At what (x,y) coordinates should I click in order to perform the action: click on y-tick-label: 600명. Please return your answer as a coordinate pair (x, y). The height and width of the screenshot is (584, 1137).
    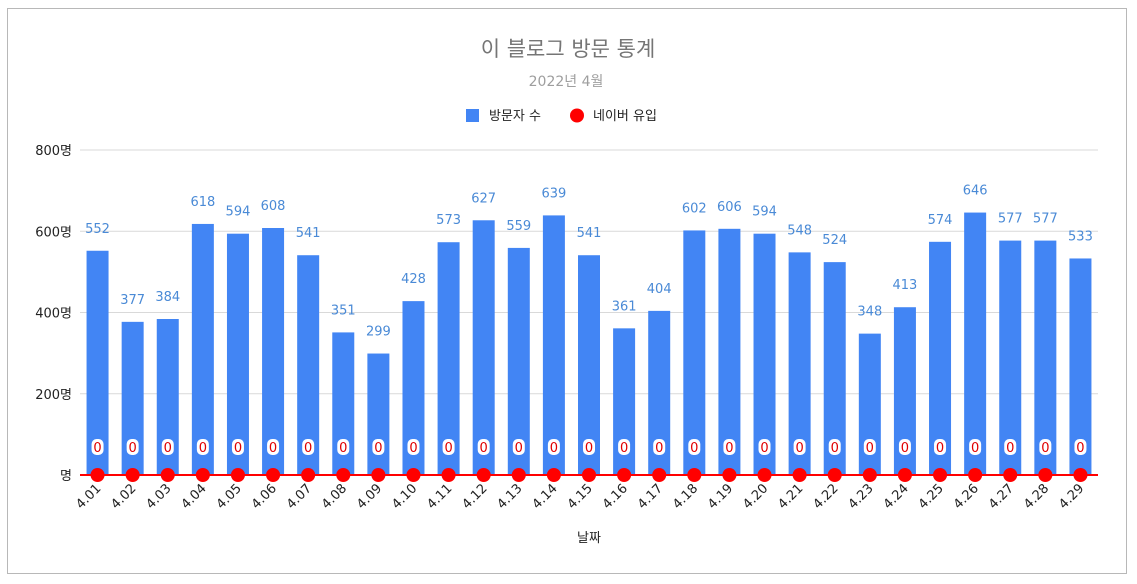
    Looking at the image, I should click on (53, 232).